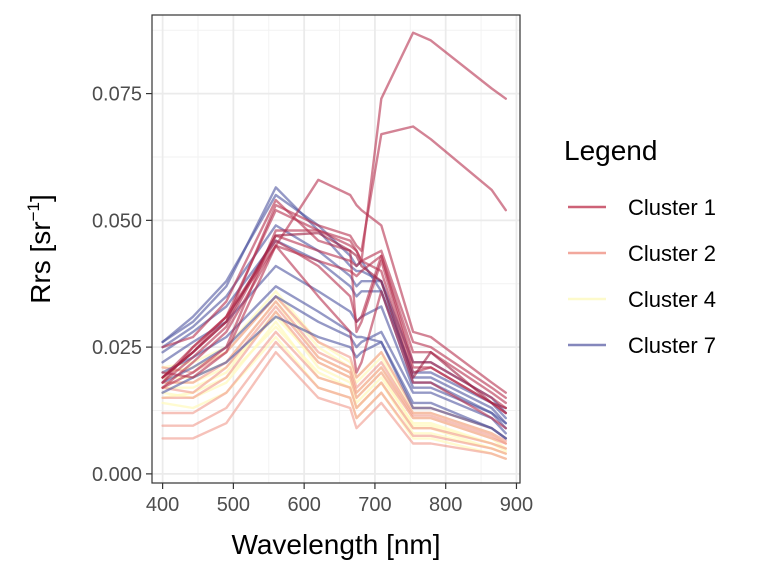 Image resolution: width=768 pixels, height=576 pixels. What do you see at coordinates (672, 207) in the screenshot?
I see `legend-label-cluster-1: Cluster 1` at bounding box center [672, 207].